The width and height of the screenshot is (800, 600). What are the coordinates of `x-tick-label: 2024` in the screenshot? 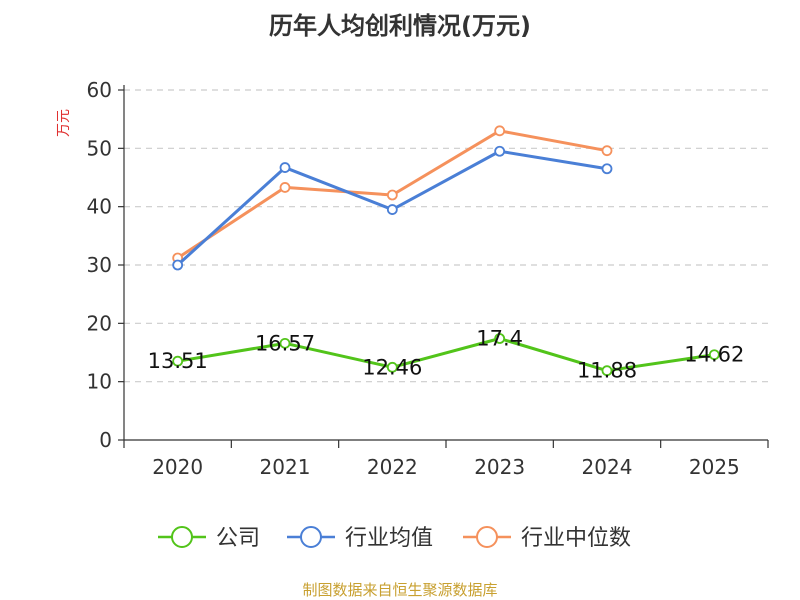 It's located at (607, 467).